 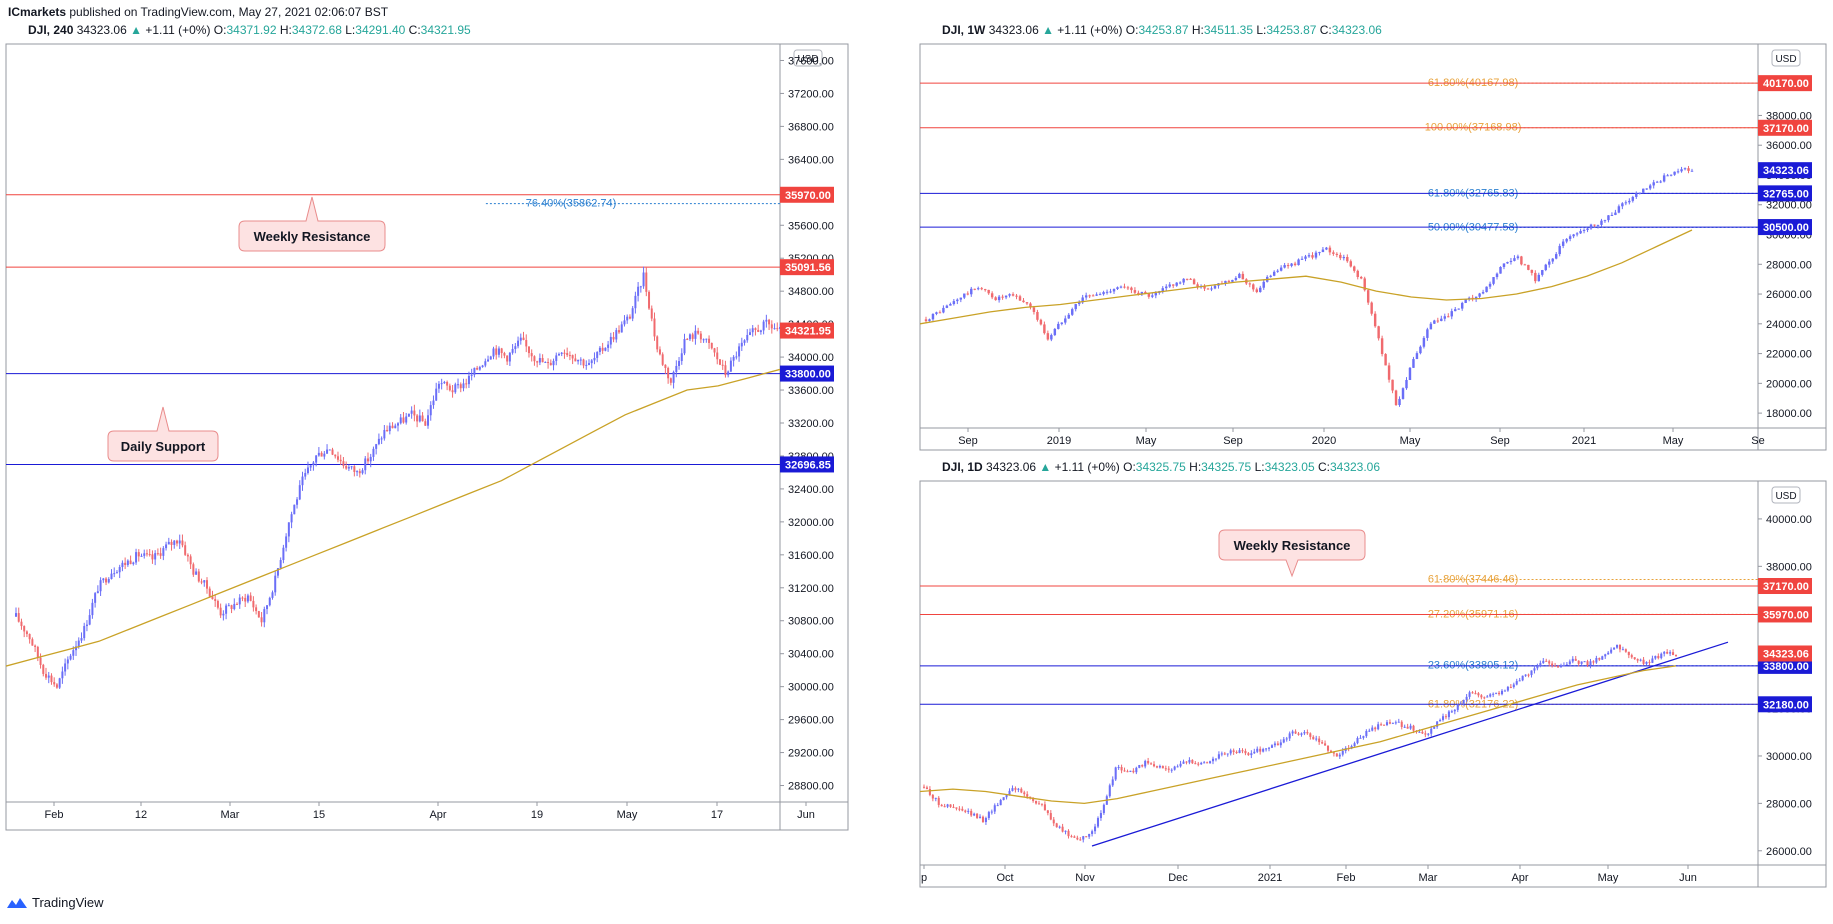 I want to click on y-tick-label: 18000.00, so click(x=1789, y=414).